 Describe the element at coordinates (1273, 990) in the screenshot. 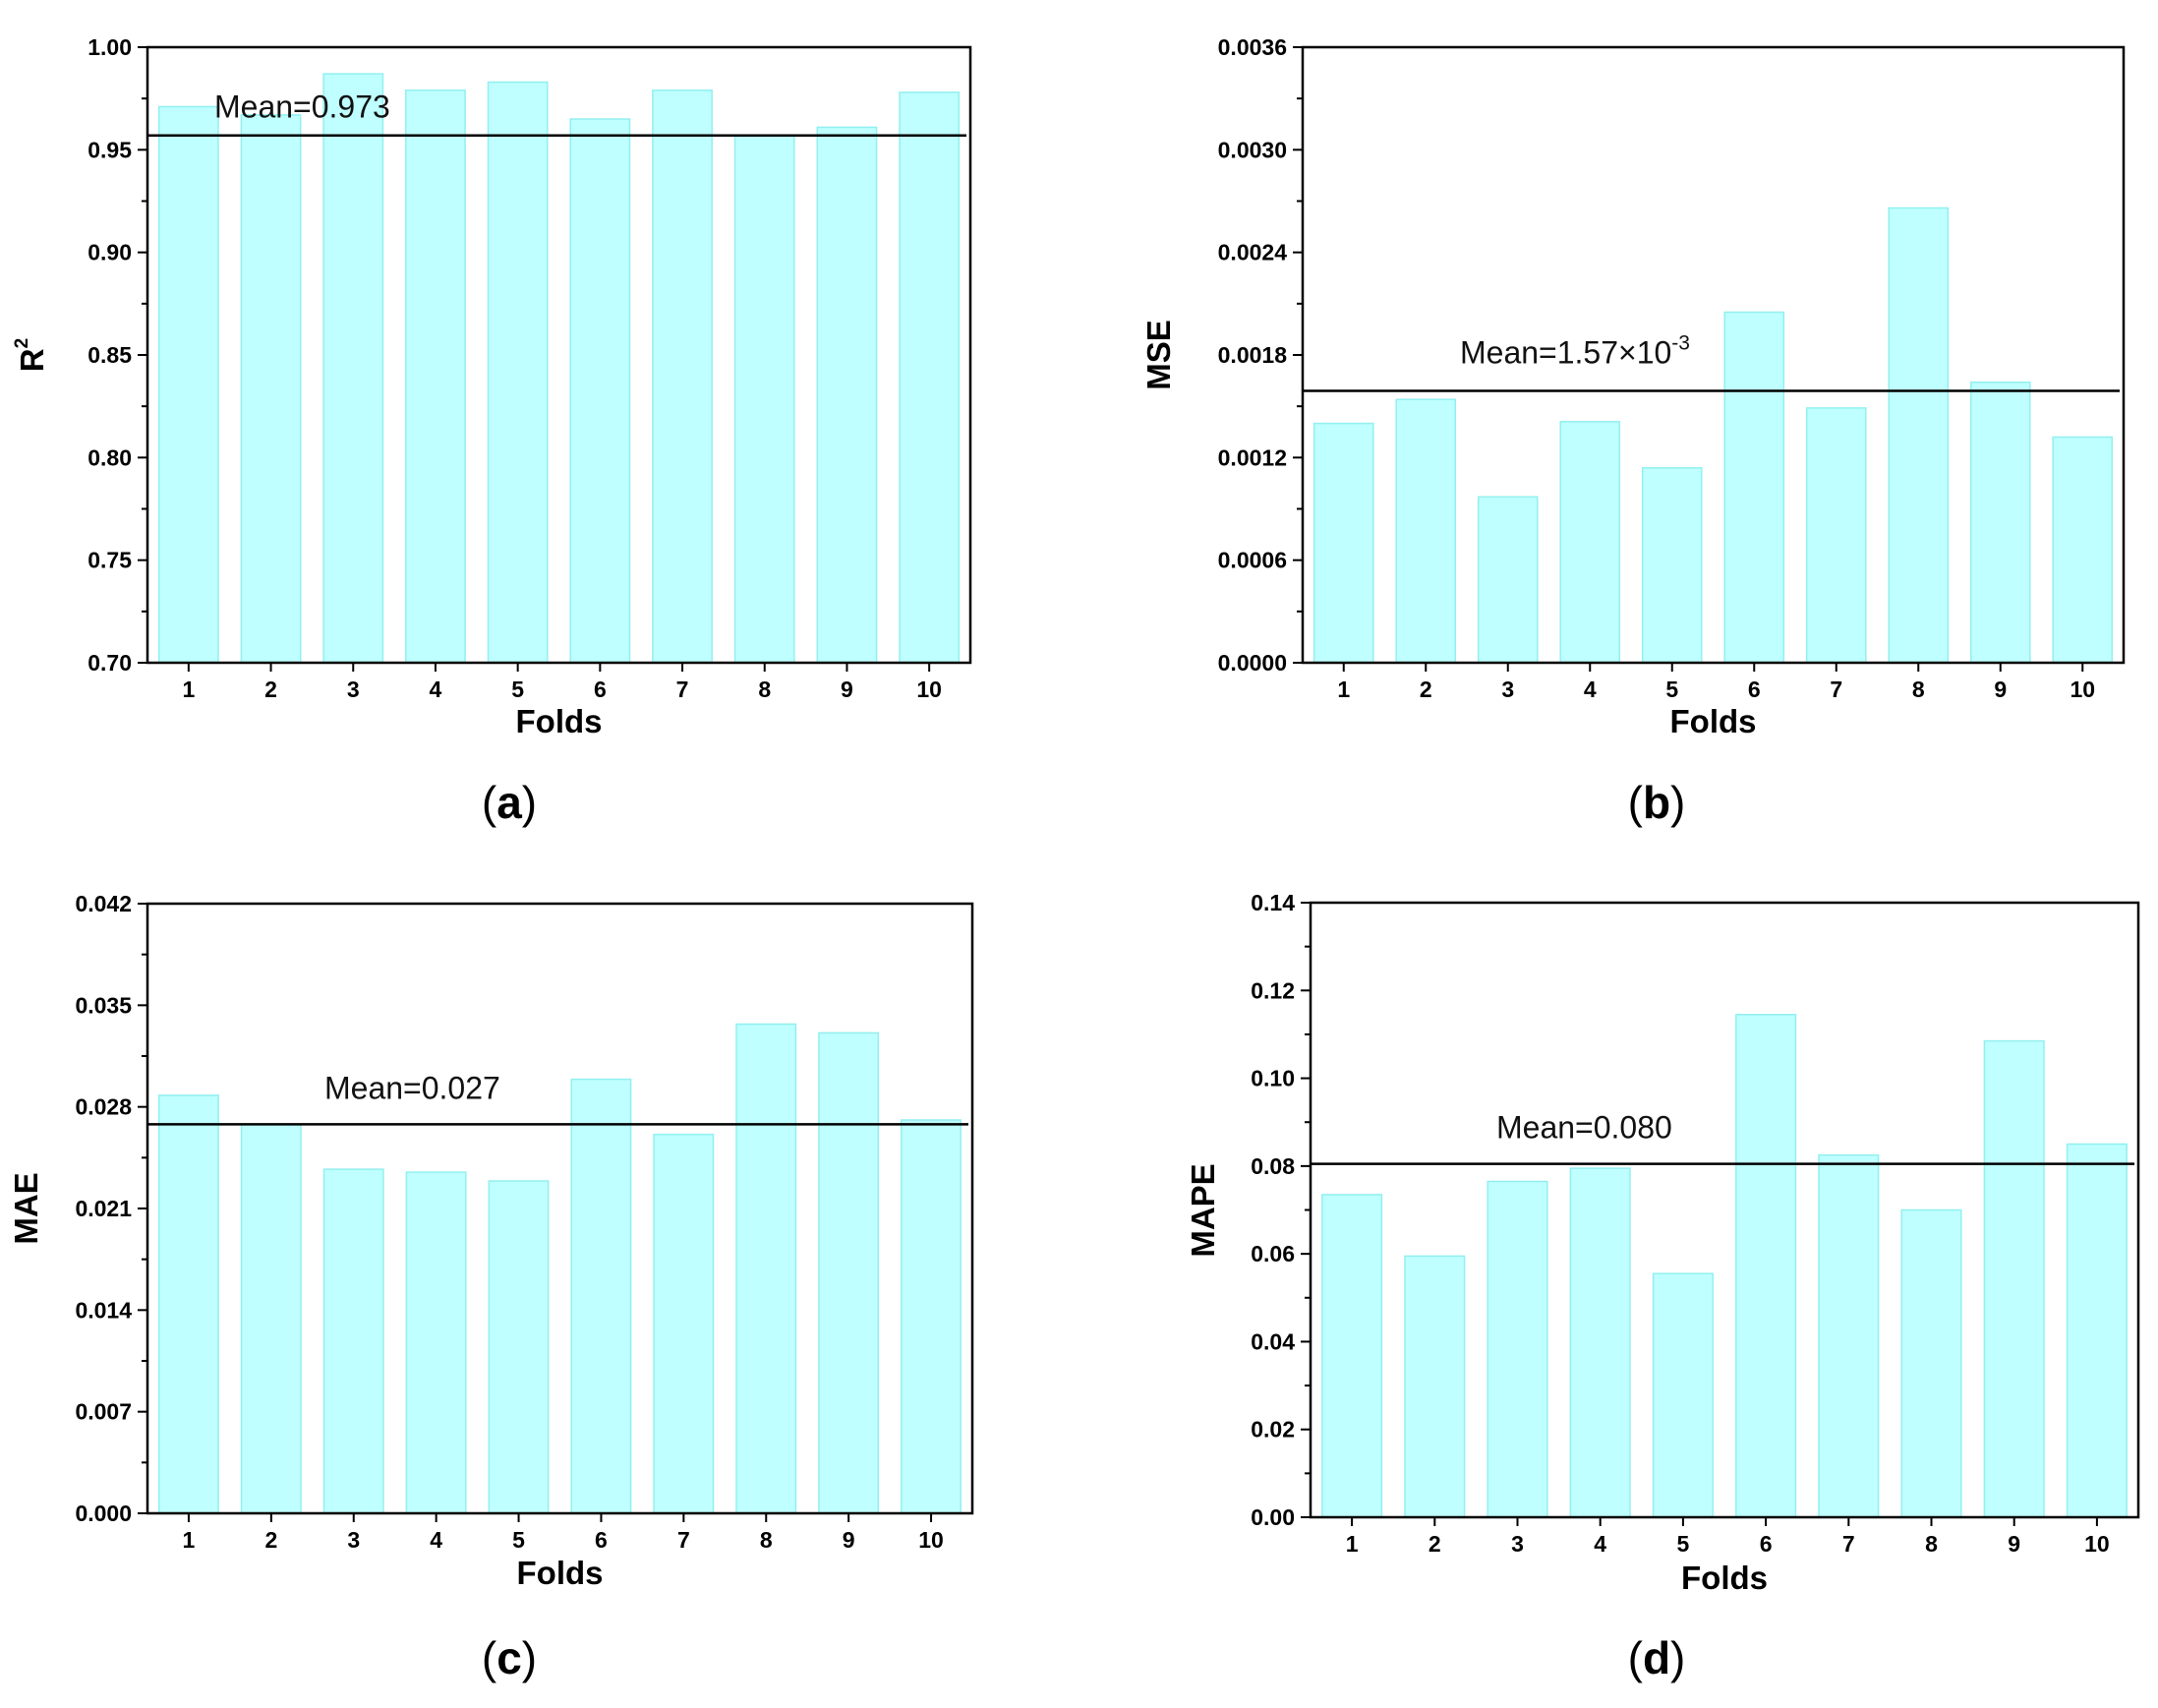

I see `y-tick-label: 0.12` at that location.